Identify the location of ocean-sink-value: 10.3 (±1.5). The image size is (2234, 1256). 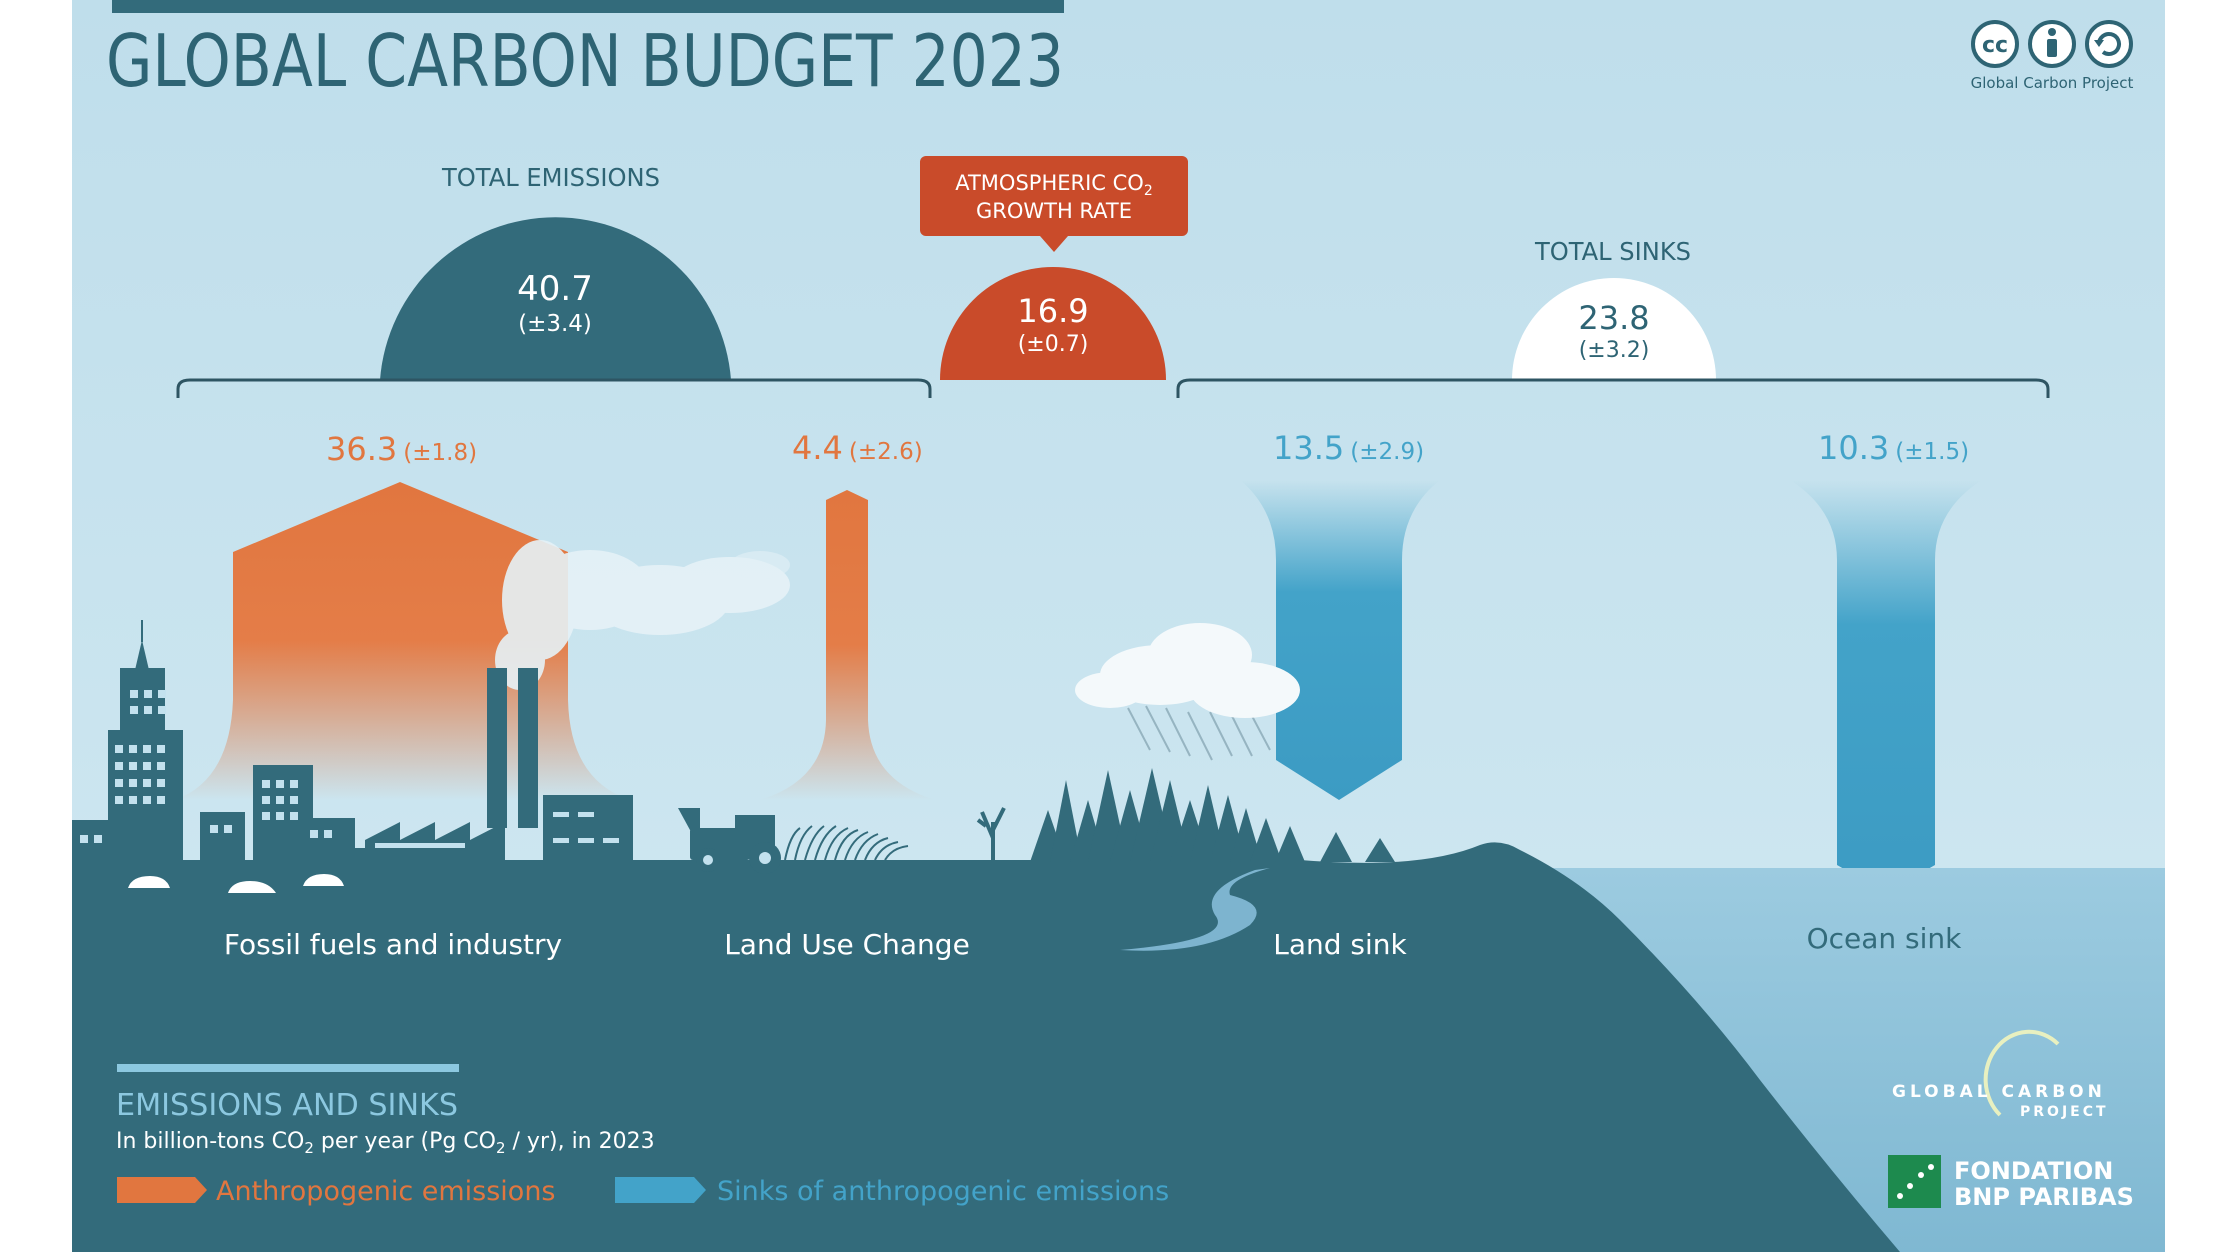
(1893, 448).